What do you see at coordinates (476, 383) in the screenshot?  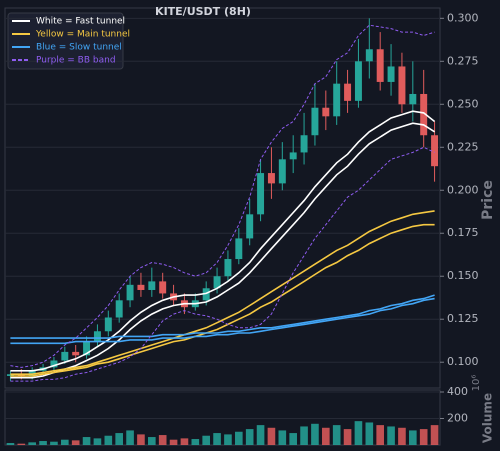 I see `volume-unit: 10⁶` at bounding box center [476, 383].